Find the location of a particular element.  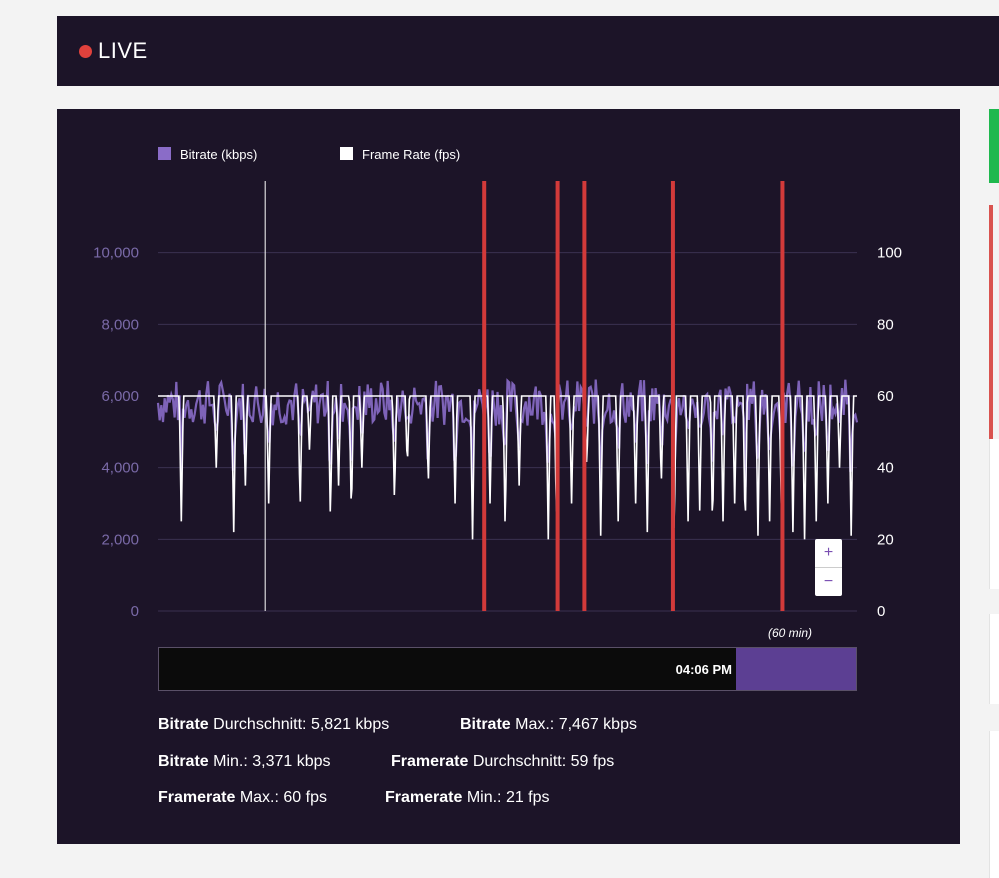

stat-framerate-max: Framerate Max.: 60 fps is located at coordinates (242, 797).